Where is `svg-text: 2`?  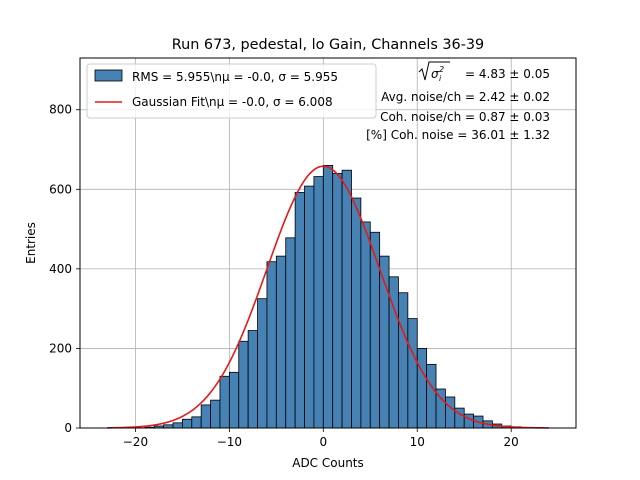 svg-text: 2 is located at coordinates (441, 69).